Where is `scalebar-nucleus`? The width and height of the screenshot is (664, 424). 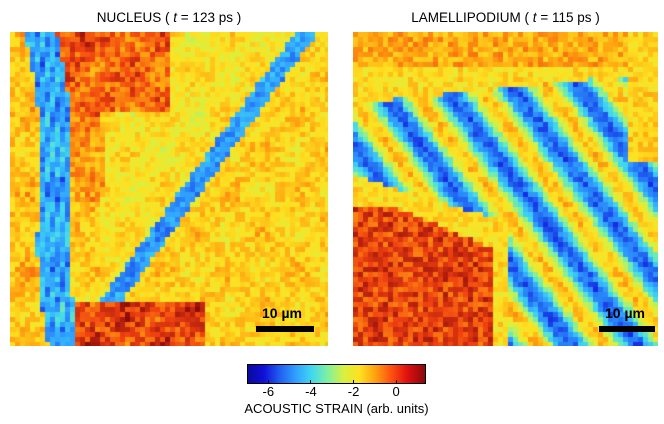 scalebar-nucleus is located at coordinates (285, 329).